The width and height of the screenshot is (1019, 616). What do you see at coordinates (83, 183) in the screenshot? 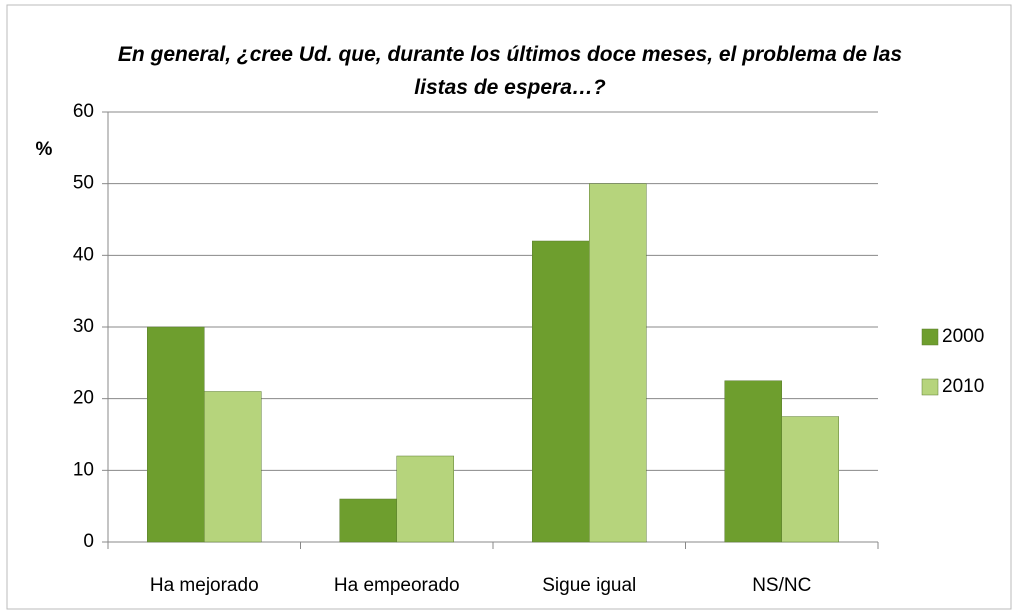
I see `y-tick-label: 50` at bounding box center [83, 183].